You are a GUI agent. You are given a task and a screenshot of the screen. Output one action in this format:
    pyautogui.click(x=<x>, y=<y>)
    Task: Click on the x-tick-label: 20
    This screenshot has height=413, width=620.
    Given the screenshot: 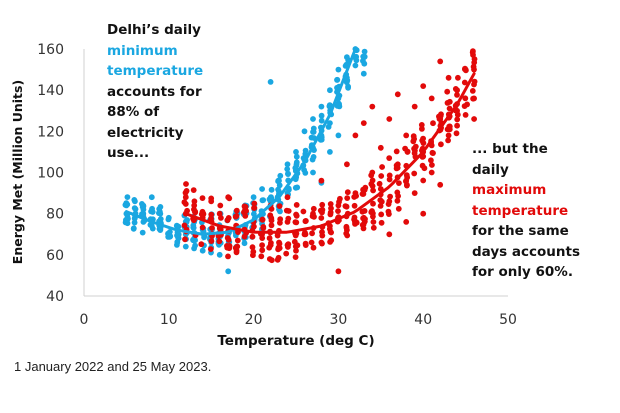 What is the action you would take?
    pyautogui.click(x=254, y=320)
    